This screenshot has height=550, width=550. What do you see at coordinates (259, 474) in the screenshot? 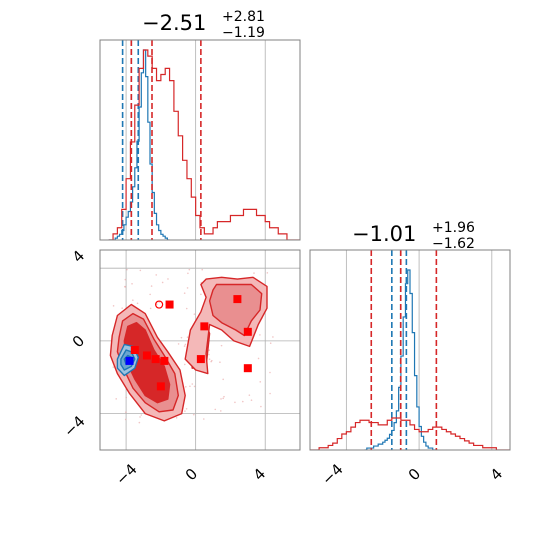
I see `joint-x-tick-label: 4` at bounding box center [259, 474].